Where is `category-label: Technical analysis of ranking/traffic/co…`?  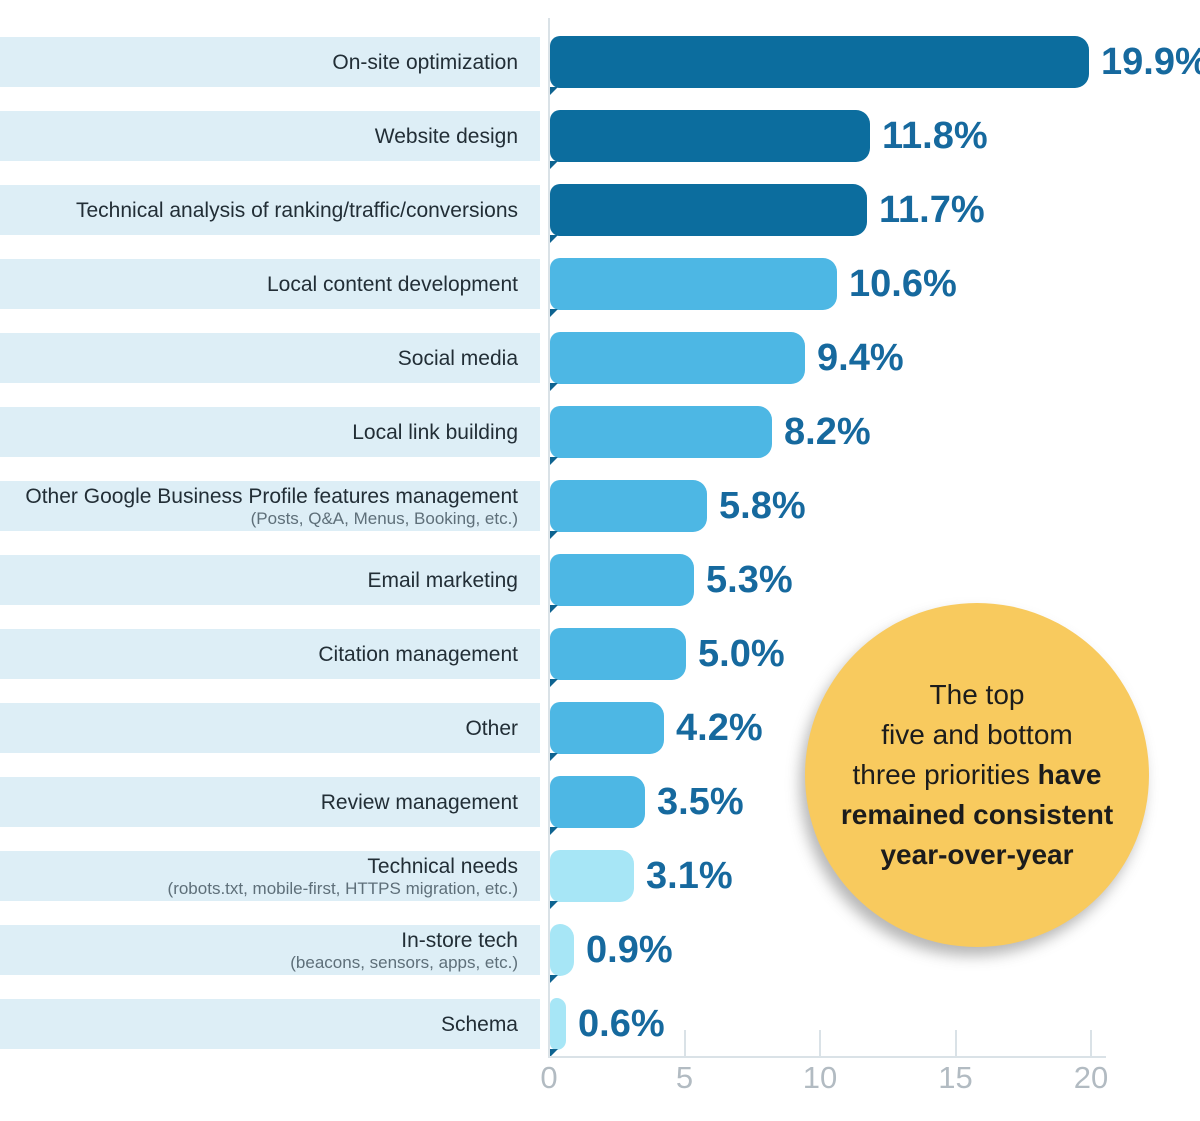
category-label: Technical analysis of ranking/traffic/co… is located at coordinates (297, 210).